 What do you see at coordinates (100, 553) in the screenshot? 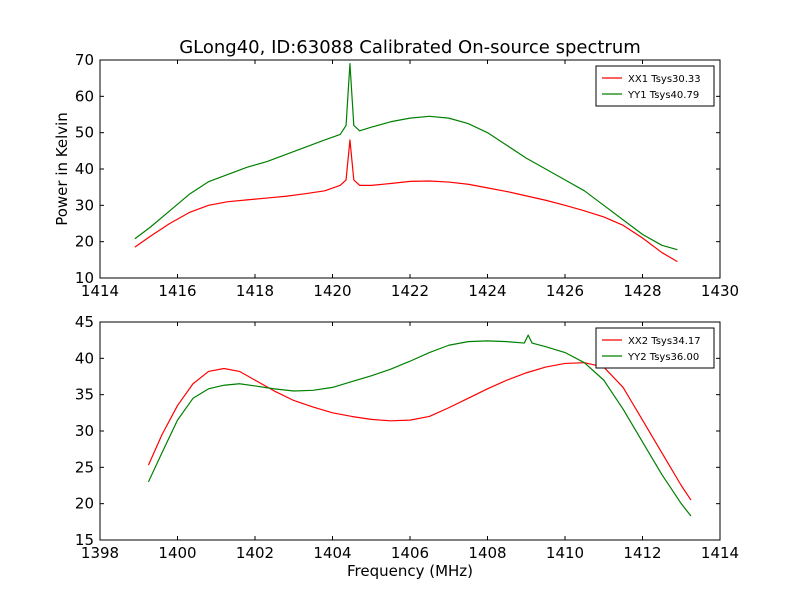
I see `x-tick-label: 1398` at bounding box center [100, 553].